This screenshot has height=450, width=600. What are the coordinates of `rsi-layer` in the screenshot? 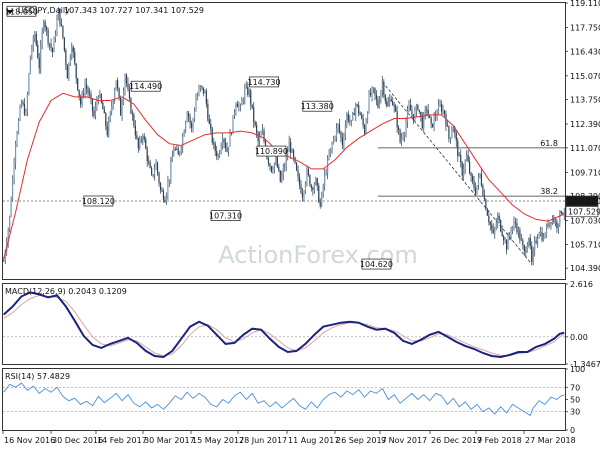 It's located at (284, 399).